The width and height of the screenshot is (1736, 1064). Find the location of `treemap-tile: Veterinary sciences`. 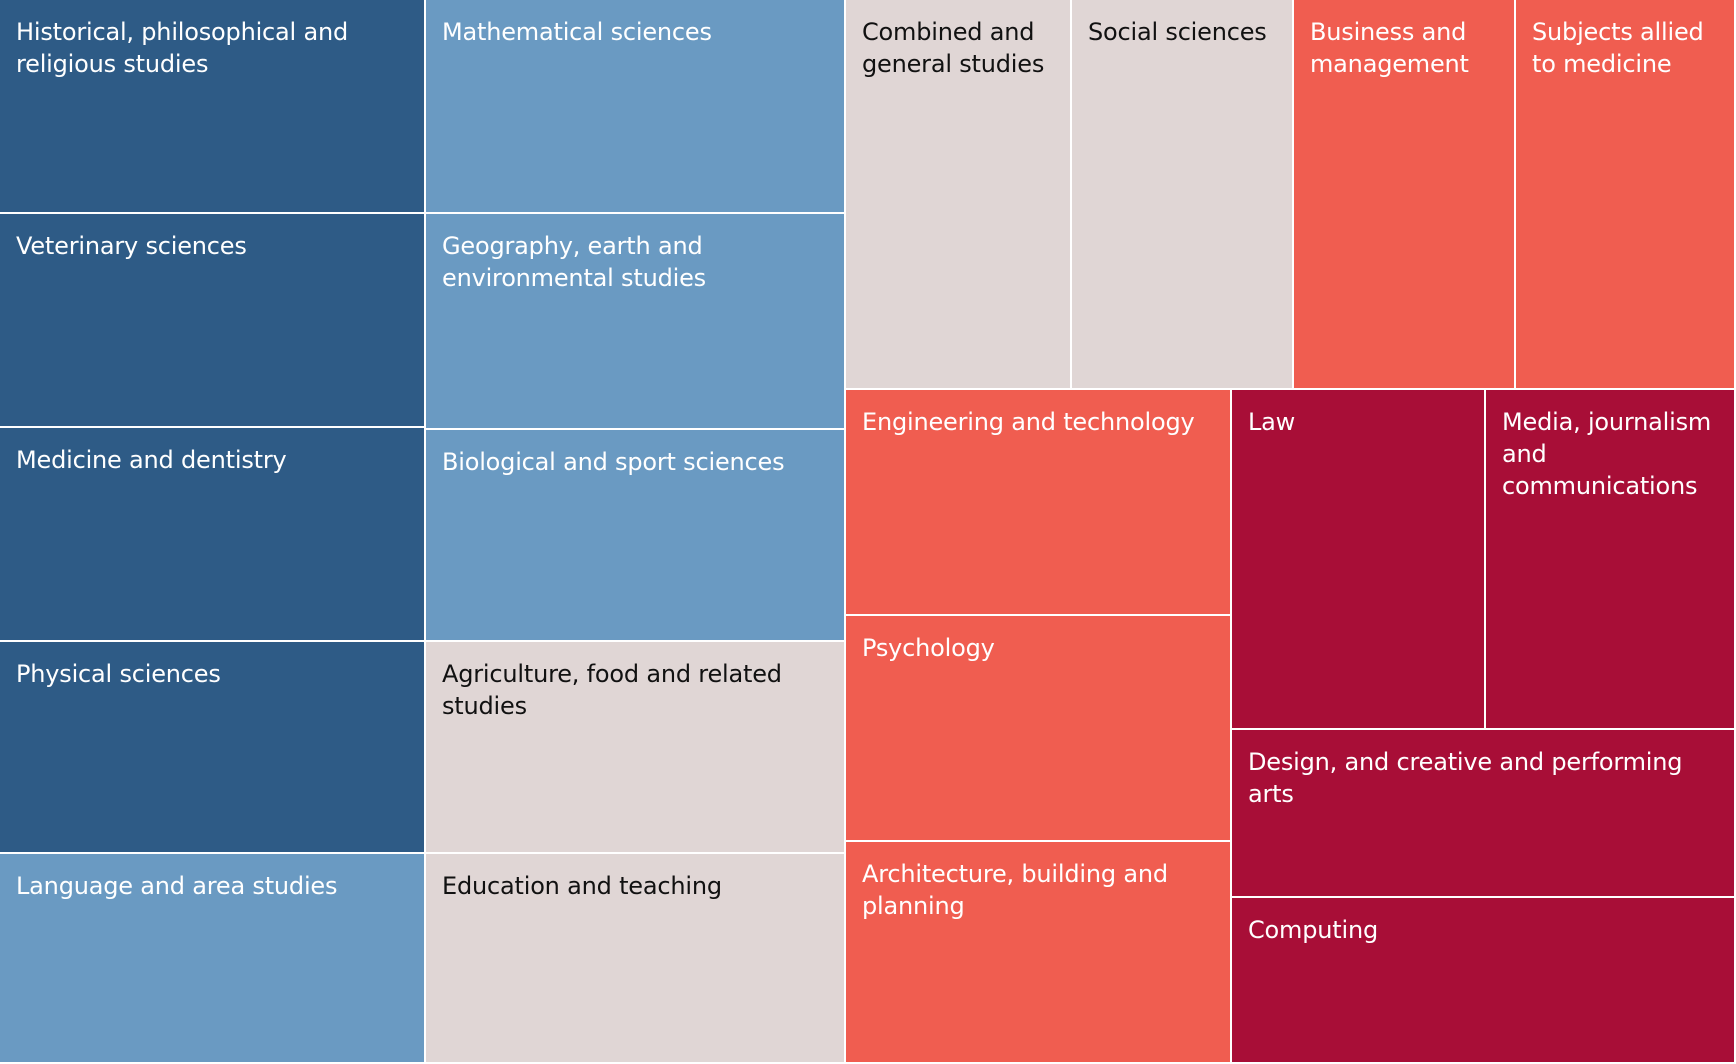

treemap-tile: Veterinary sciences is located at coordinates (213, 321).